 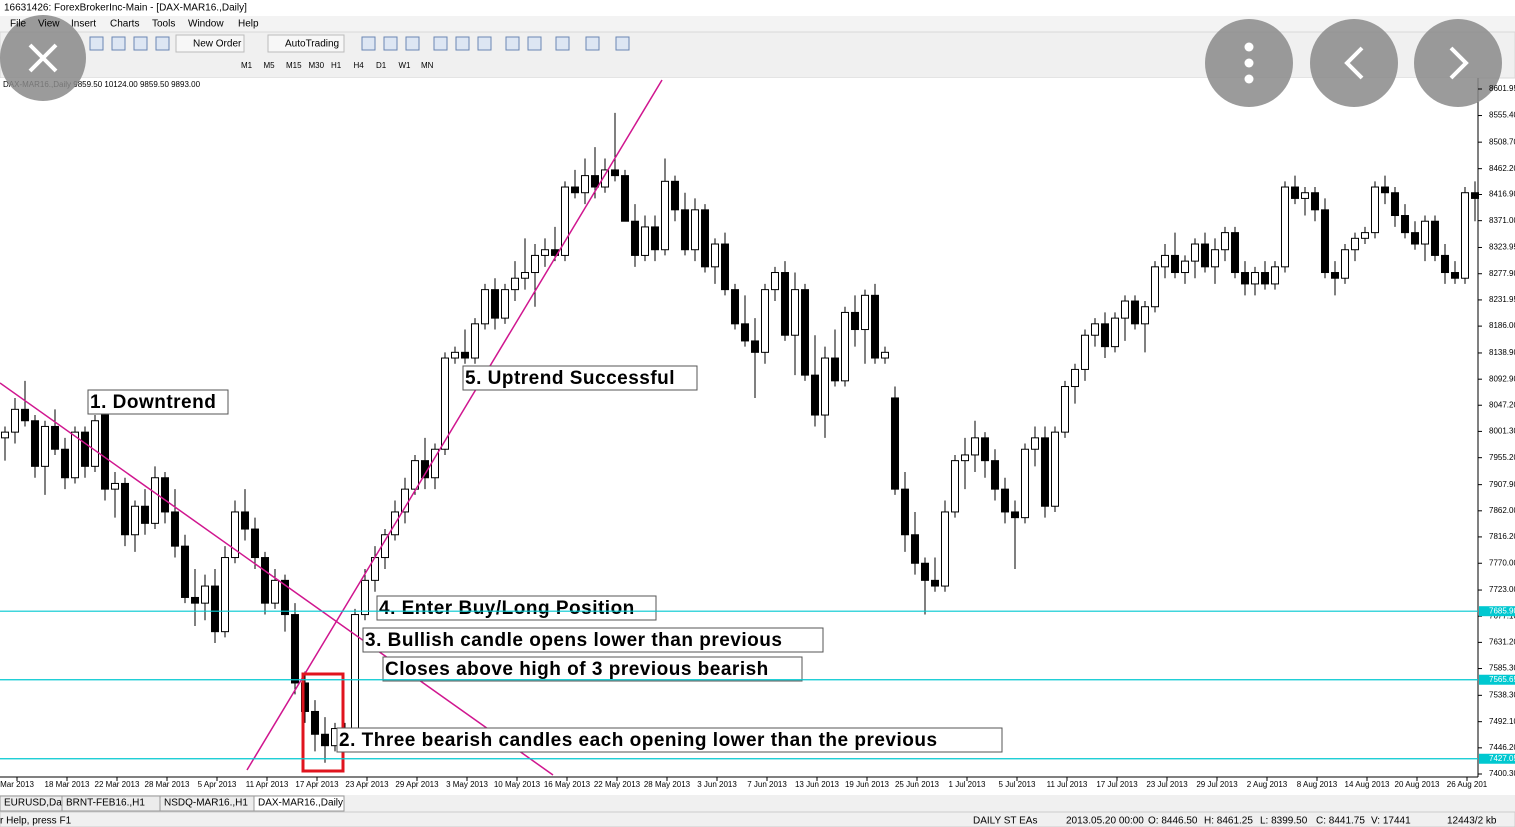 I want to click on x-tick-label: 14 Aug 2013, so click(x=1367, y=784).